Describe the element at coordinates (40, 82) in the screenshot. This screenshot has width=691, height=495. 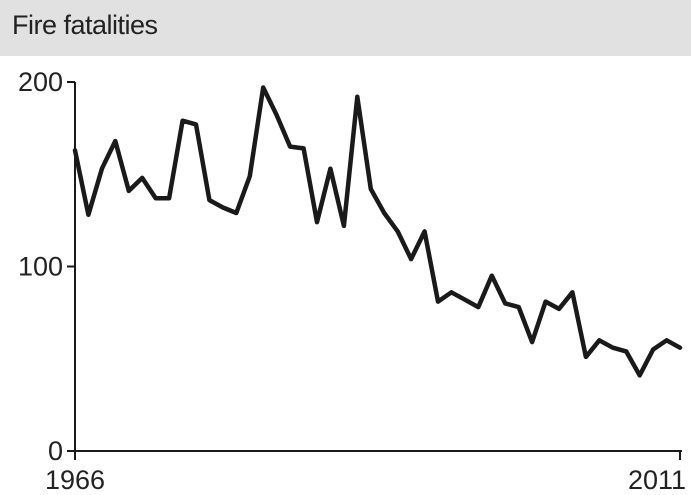
I see `y-tick-label: 200` at that location.